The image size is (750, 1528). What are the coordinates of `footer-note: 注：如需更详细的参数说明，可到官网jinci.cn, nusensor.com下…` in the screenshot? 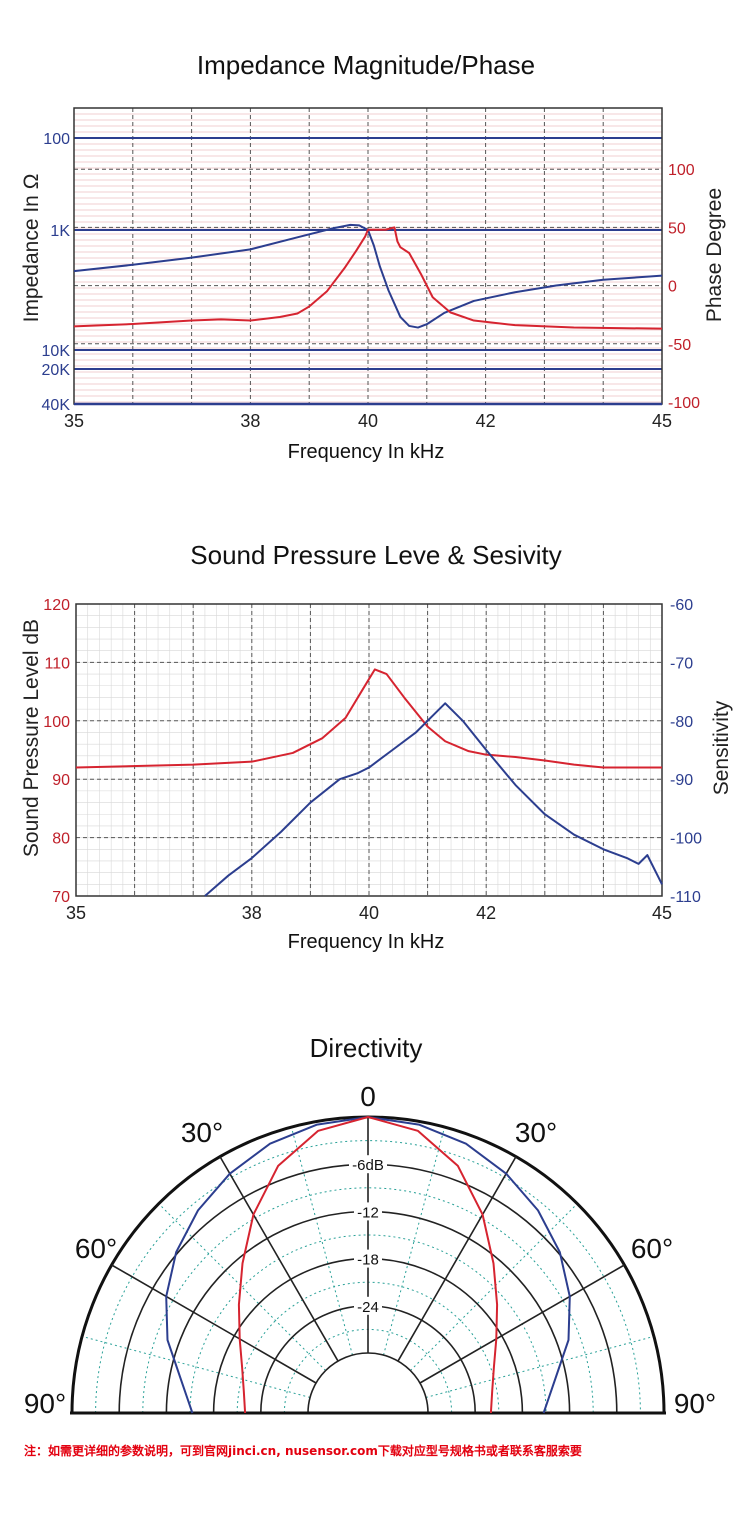 It's located at (303, 1451).